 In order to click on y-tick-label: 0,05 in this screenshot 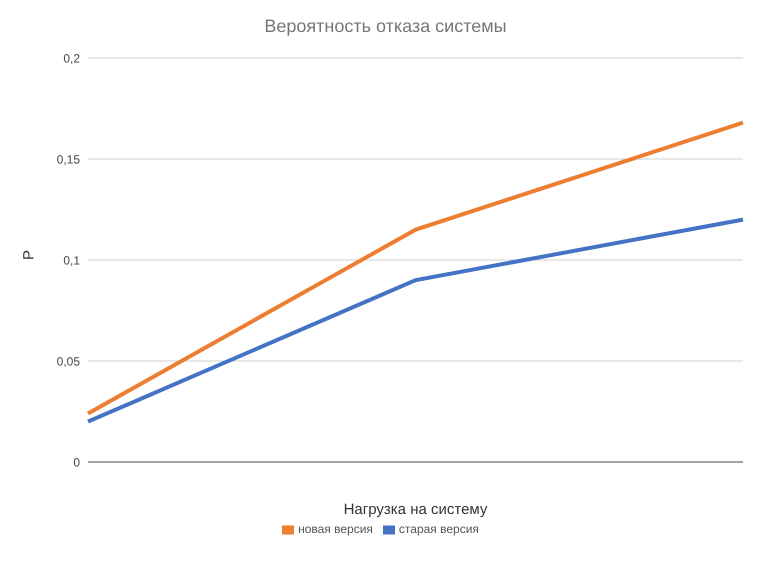, I will do `click(68, 361)`.